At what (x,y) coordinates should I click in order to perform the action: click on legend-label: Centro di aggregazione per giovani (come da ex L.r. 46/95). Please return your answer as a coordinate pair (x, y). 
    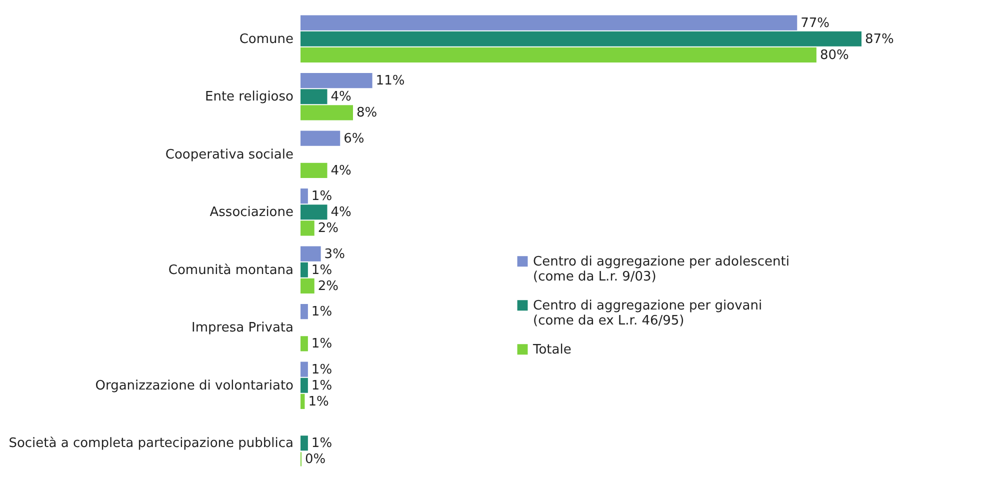
    Looking at the image, I should click on (647, 313).